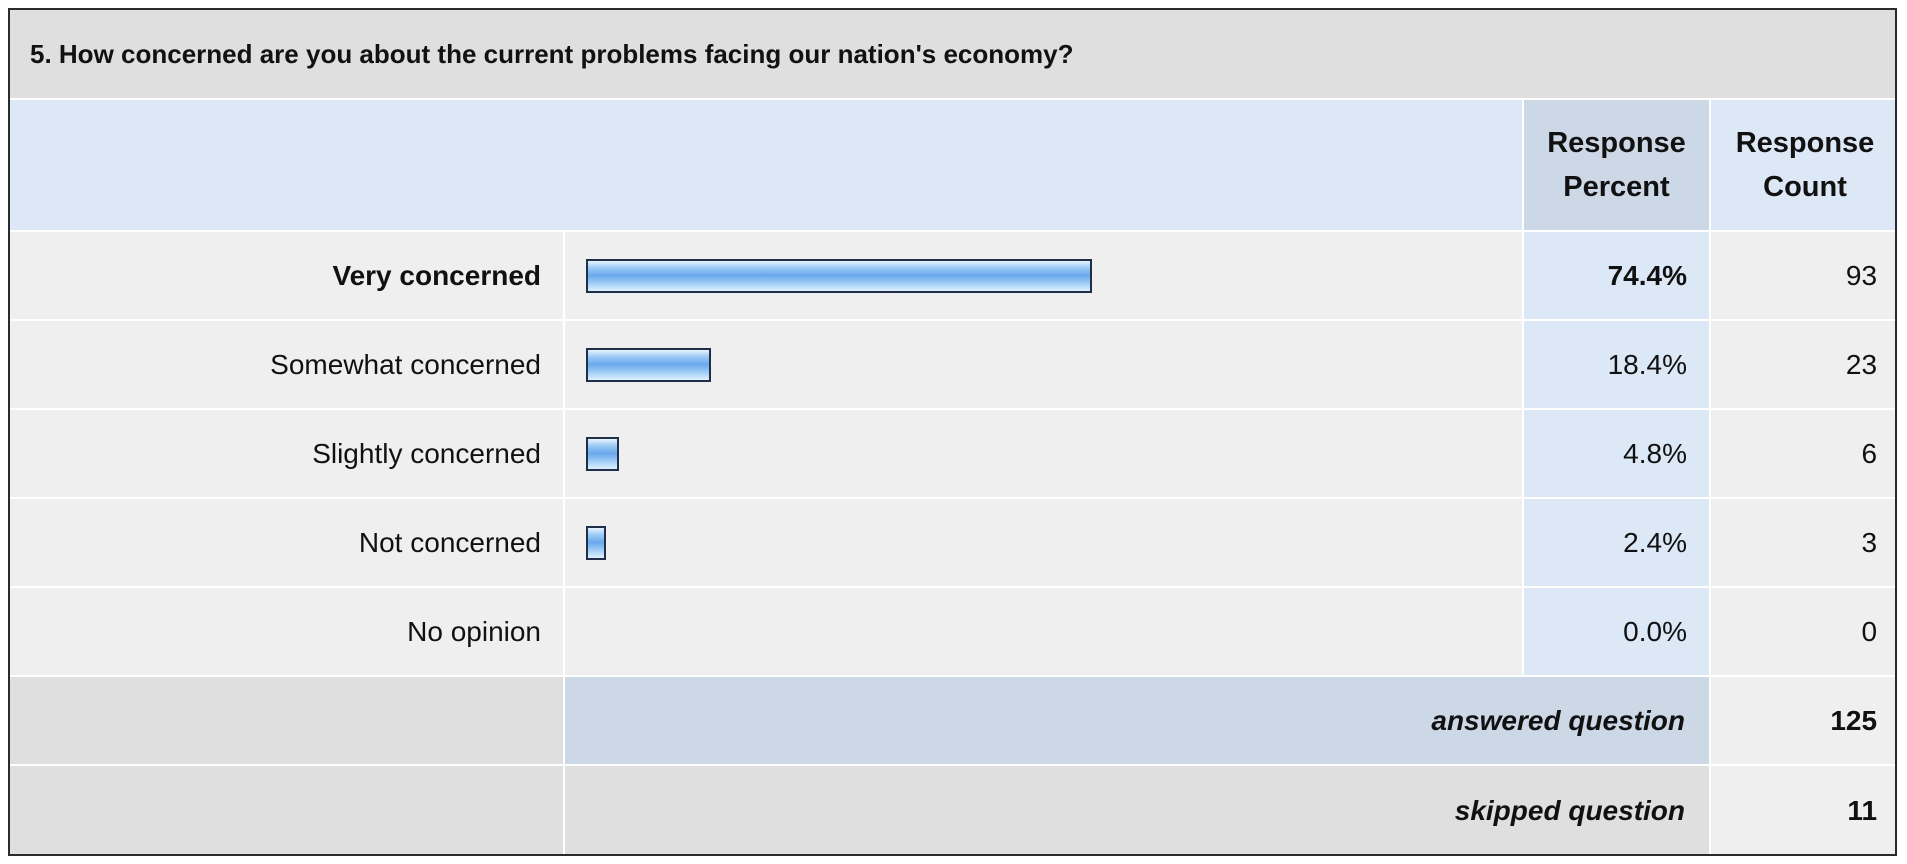 The height and width of the screenshot is (864, 1907). Describe the element at coordinates (1617, 365) in the screenshot. I see `response-percent: 18.4%` at that location.